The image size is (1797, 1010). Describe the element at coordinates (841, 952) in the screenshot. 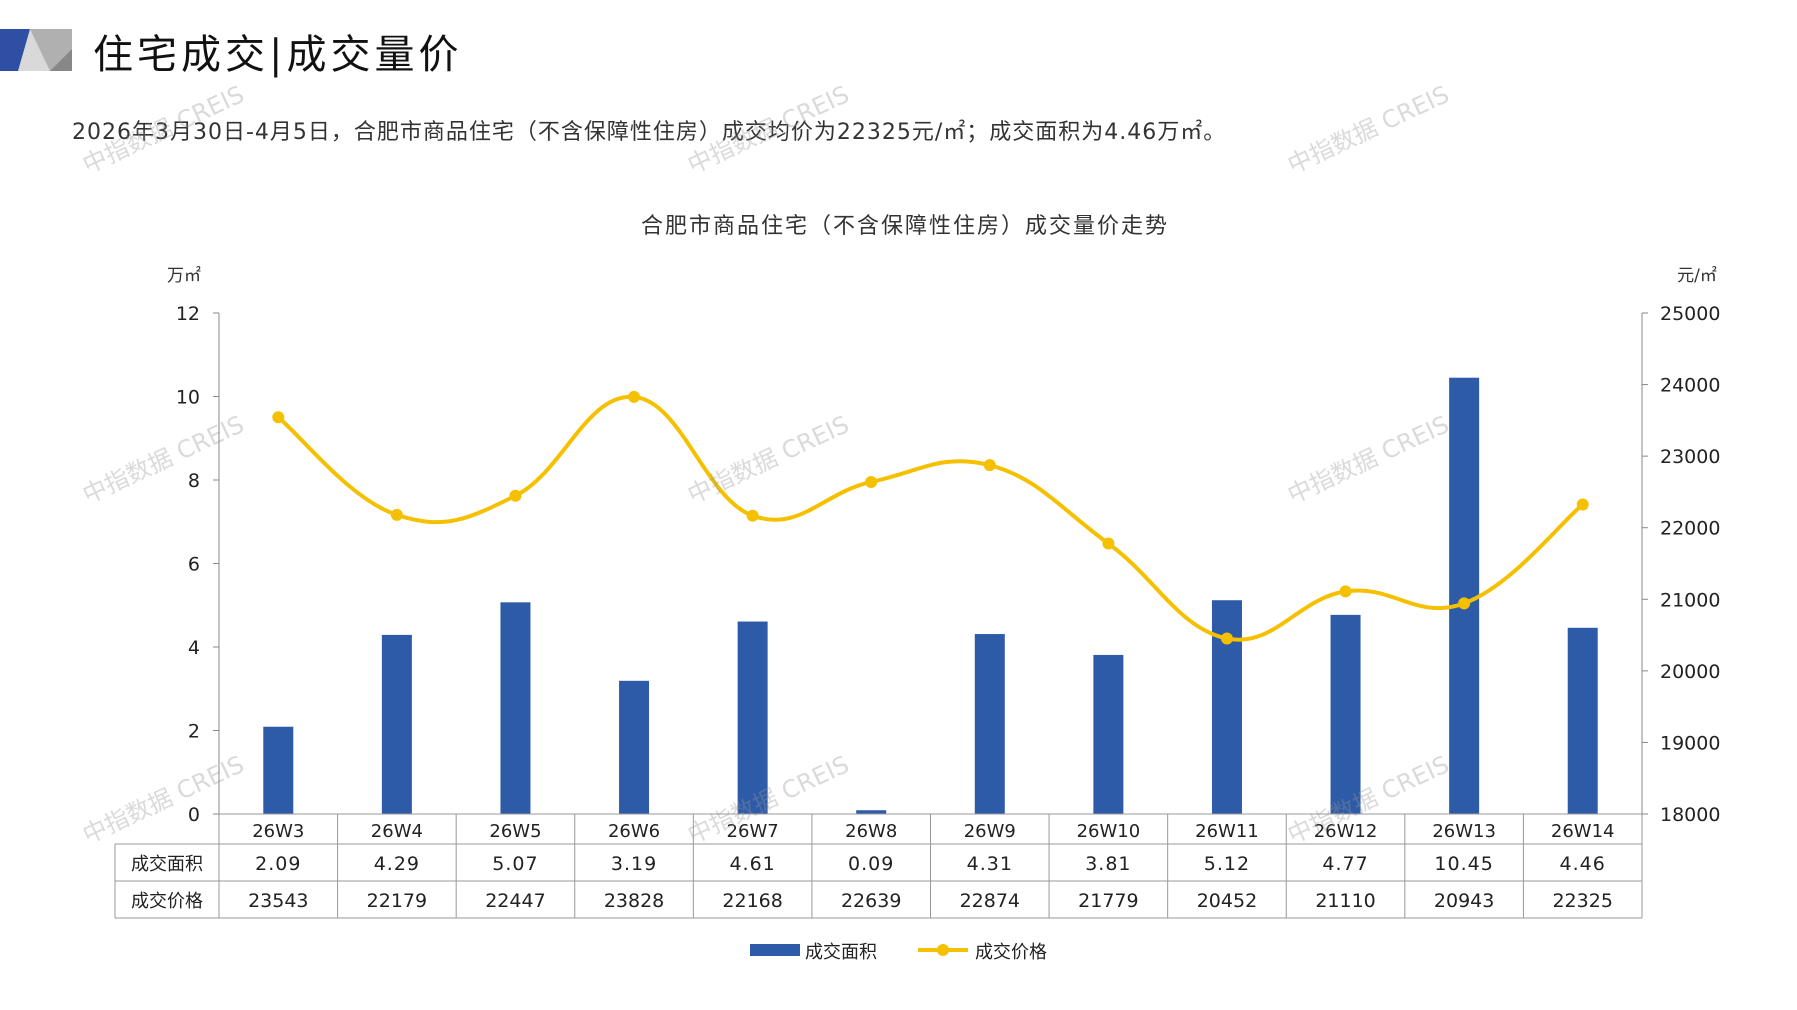

I see `legend-bar-label: 成交面积` at that location.